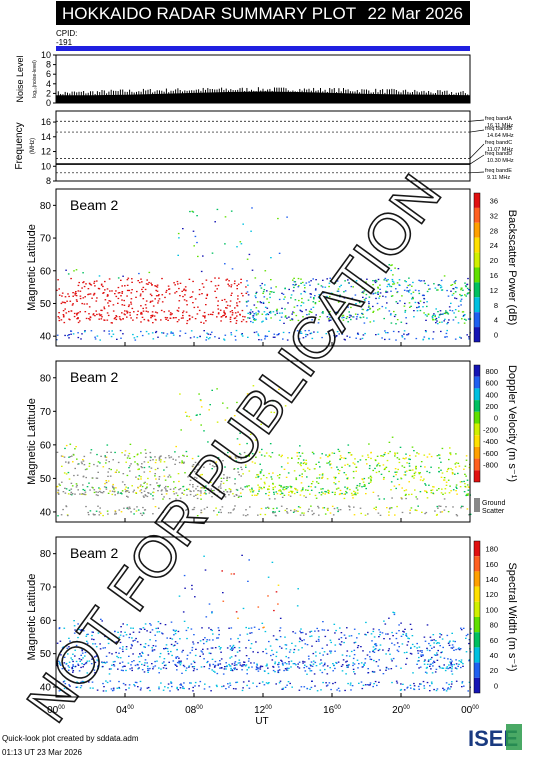 This screenshot has width=536, height=761. I want to click on width-colorbar-tick: 120, so click(491, 594).